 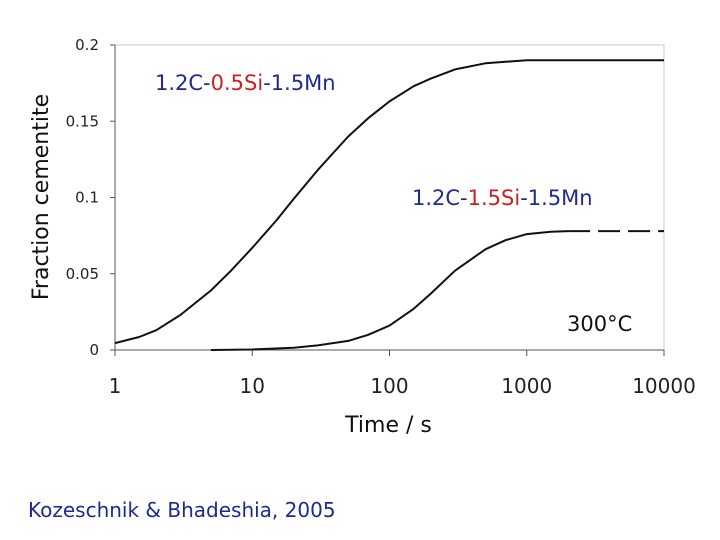 What do you see at coordinates (41, 197) in the screenshot?
I see `y-axis-title: Fraction cementite` at bounding box center [41, 197].